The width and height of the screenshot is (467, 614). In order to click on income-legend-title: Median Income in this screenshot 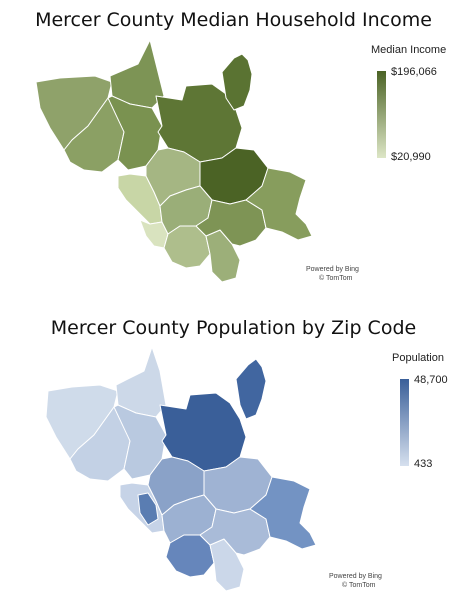, I will do `click(409, 50)`.